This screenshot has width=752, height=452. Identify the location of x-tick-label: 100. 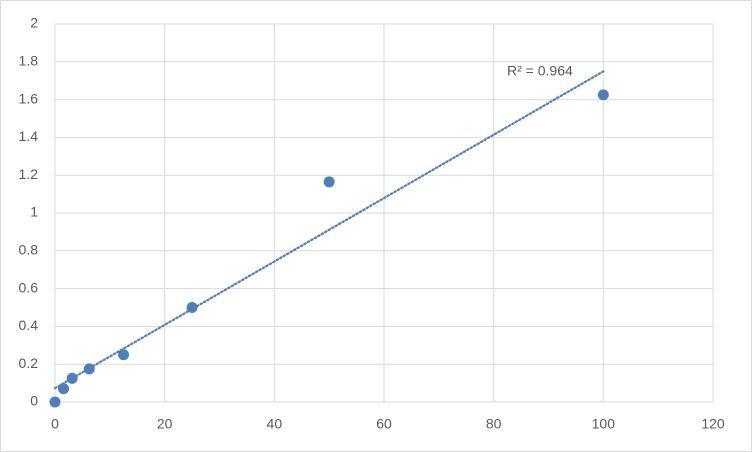
(604, 424).